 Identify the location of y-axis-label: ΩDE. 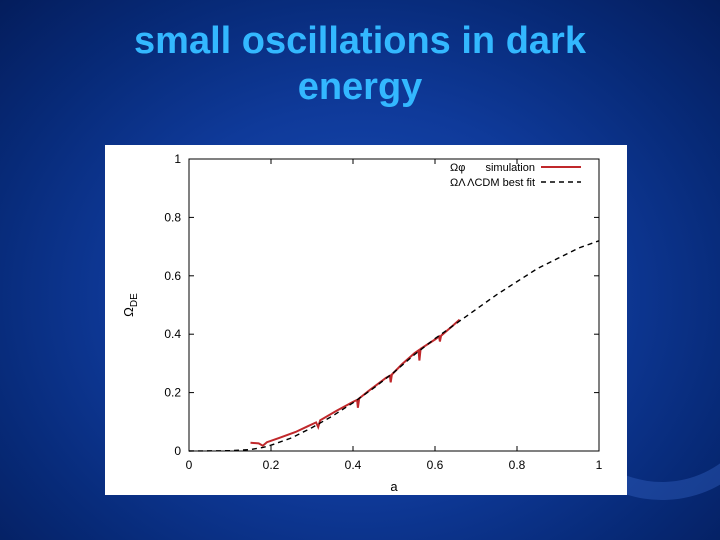
(130, 305).